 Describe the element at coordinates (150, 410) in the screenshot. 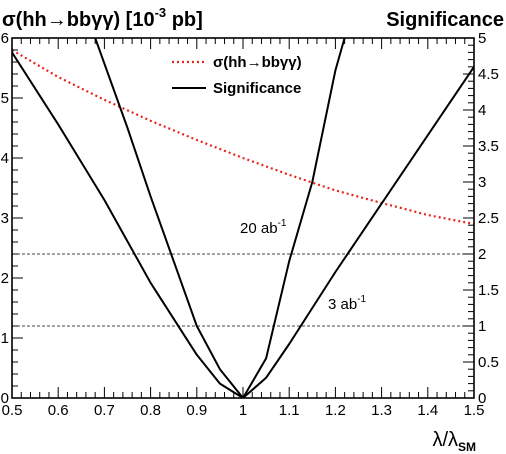

I see `x-tick-label: 0.8` at that location.